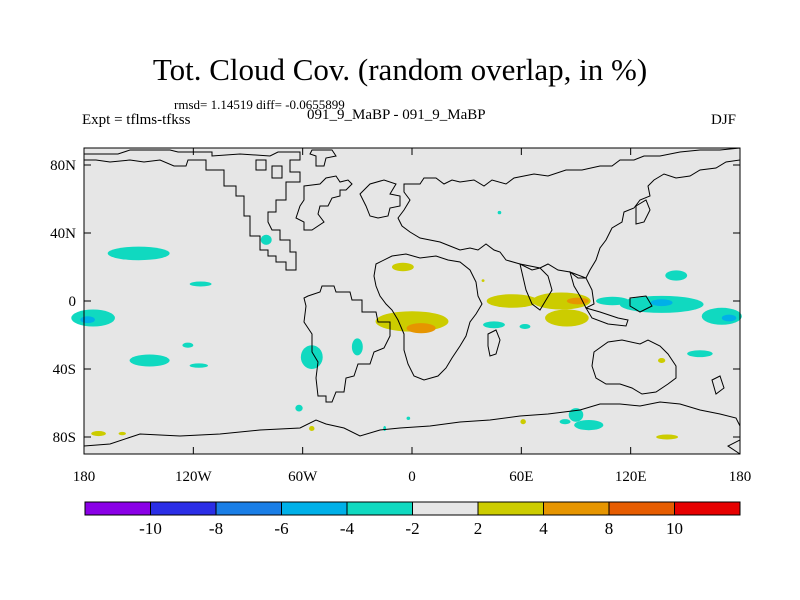 The width and height of the screenshot is (800, 600). Describe the element at coordinates (412, 428) in the screenshot. I see `coastline-antarctica` at that location.